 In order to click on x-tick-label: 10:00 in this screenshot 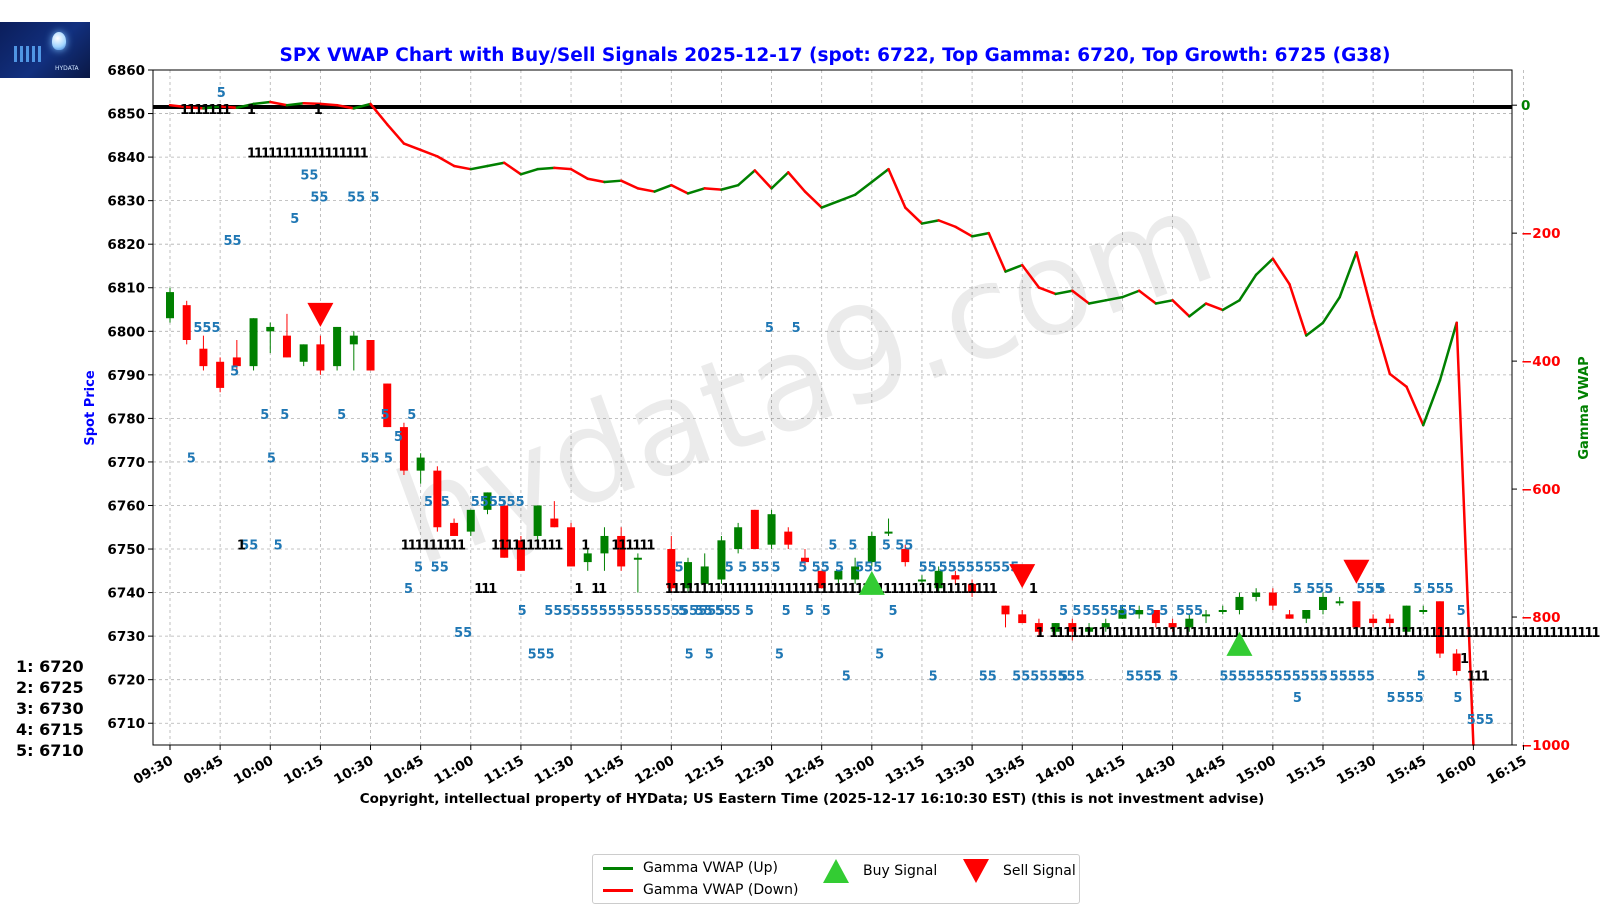, I will do `click(253, 770)`.